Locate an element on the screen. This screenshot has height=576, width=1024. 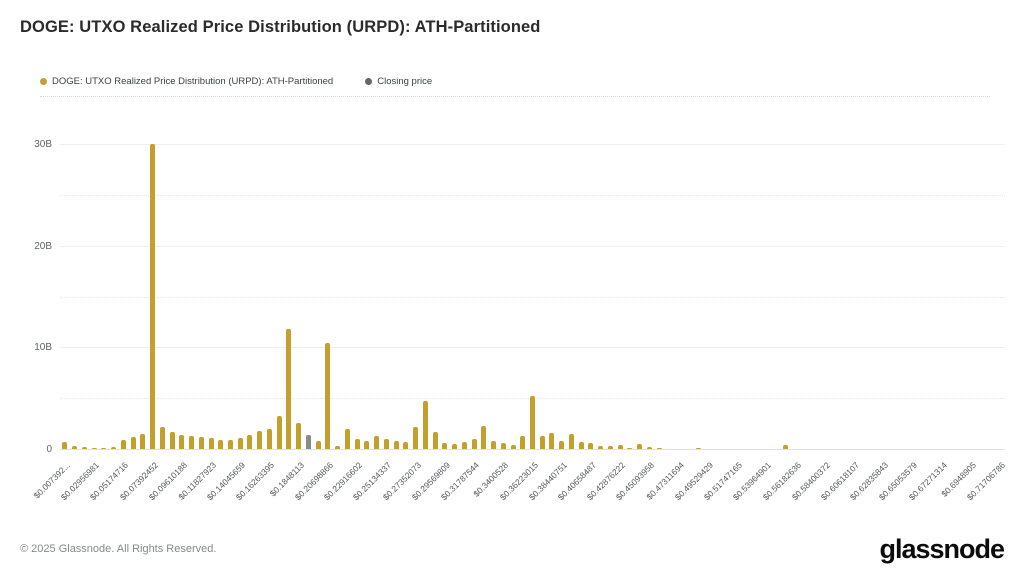
y-tick-label: 10B is located at coordinates (43, 348).